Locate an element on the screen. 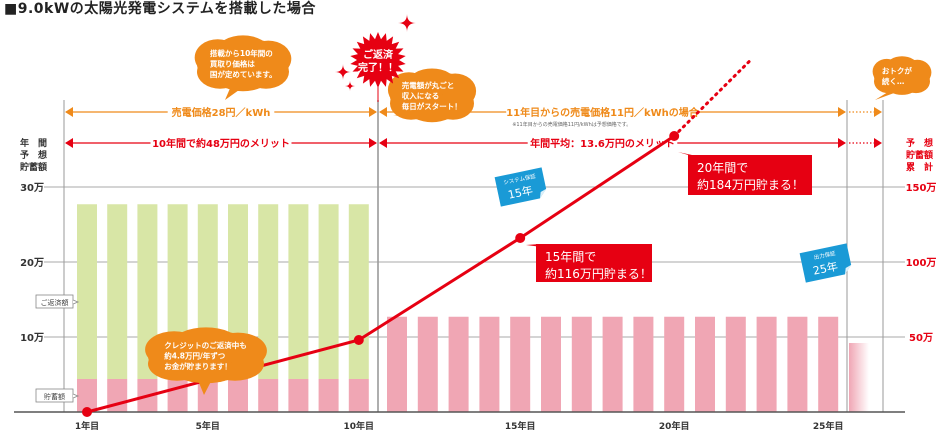  right-axis-title: 貯蓄額 is located at coordinates (919, 155).